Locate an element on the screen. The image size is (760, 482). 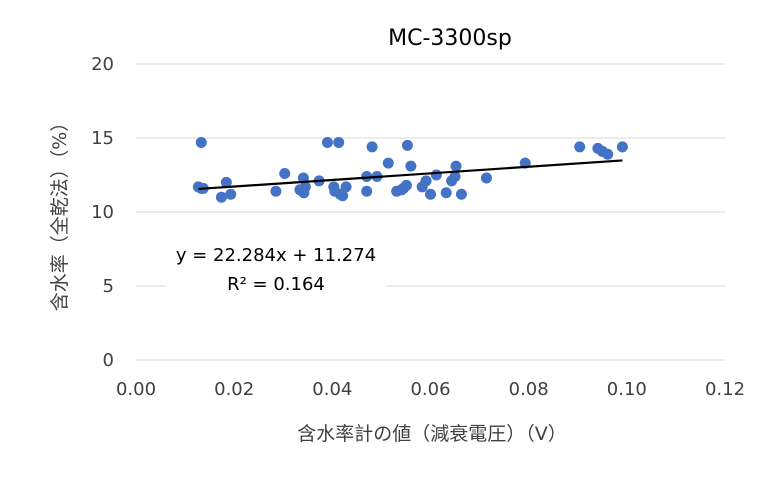
y-tick-label: 15 is located at coordinates (102, 138).